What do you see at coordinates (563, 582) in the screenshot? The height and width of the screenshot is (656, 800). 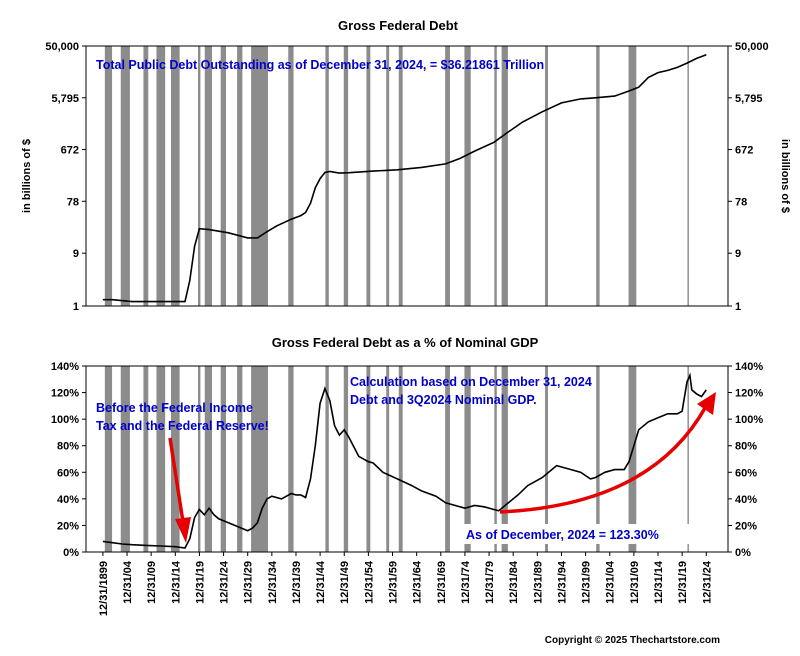 I see `x-tick-label: 12/31/94` at bounding box center [563, 582].